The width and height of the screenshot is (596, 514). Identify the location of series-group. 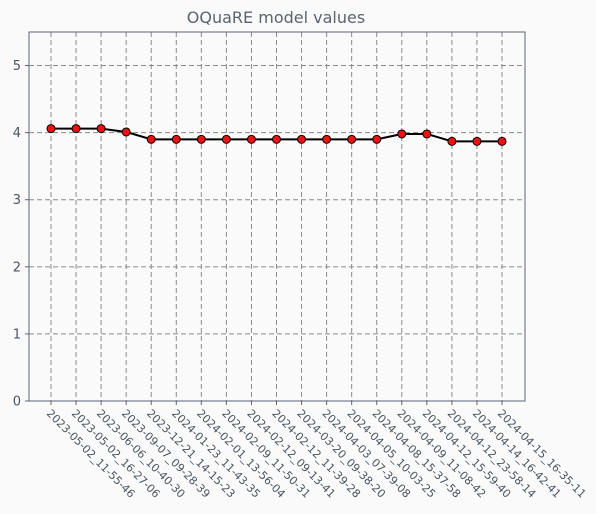
(276, 135).